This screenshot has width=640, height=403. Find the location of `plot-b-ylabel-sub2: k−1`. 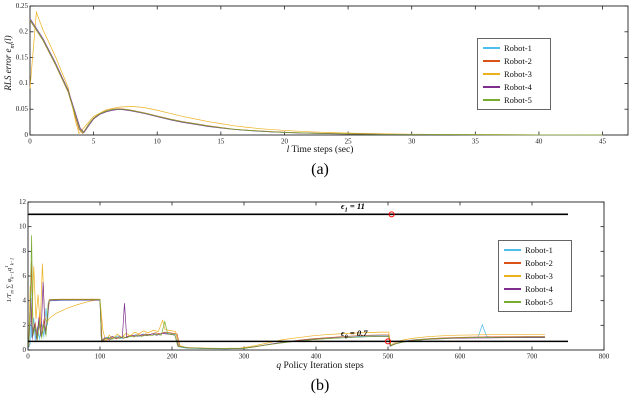

plot-b-ylabel-sub2: k−1 is located at coordinates (13, 275).